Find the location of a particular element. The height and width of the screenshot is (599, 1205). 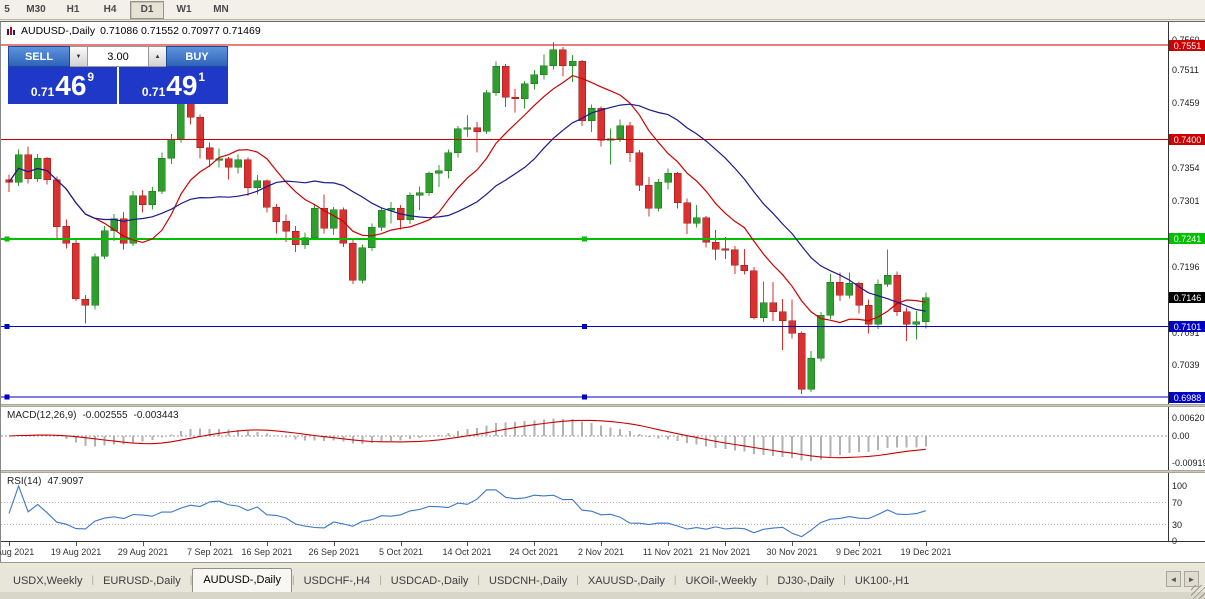

pane-splitter-rsi is located at coordinates (603, 471).